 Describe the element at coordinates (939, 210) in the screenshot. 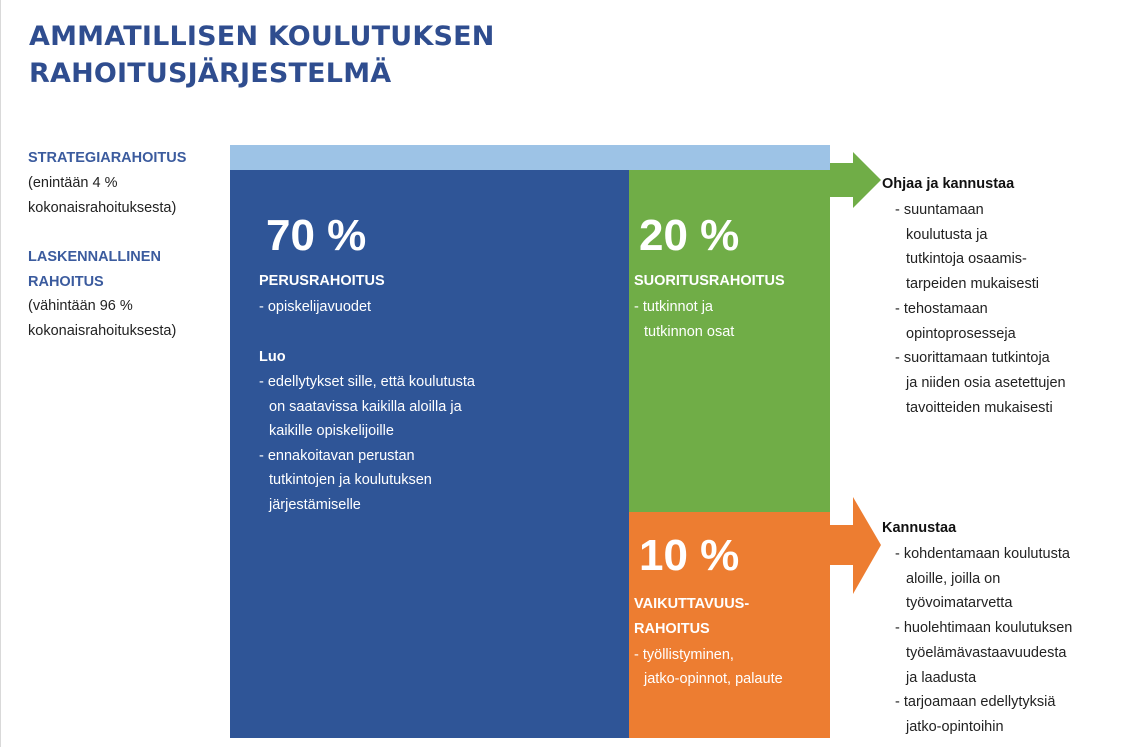

I see `effect-text: - suuntamaan` at that location.